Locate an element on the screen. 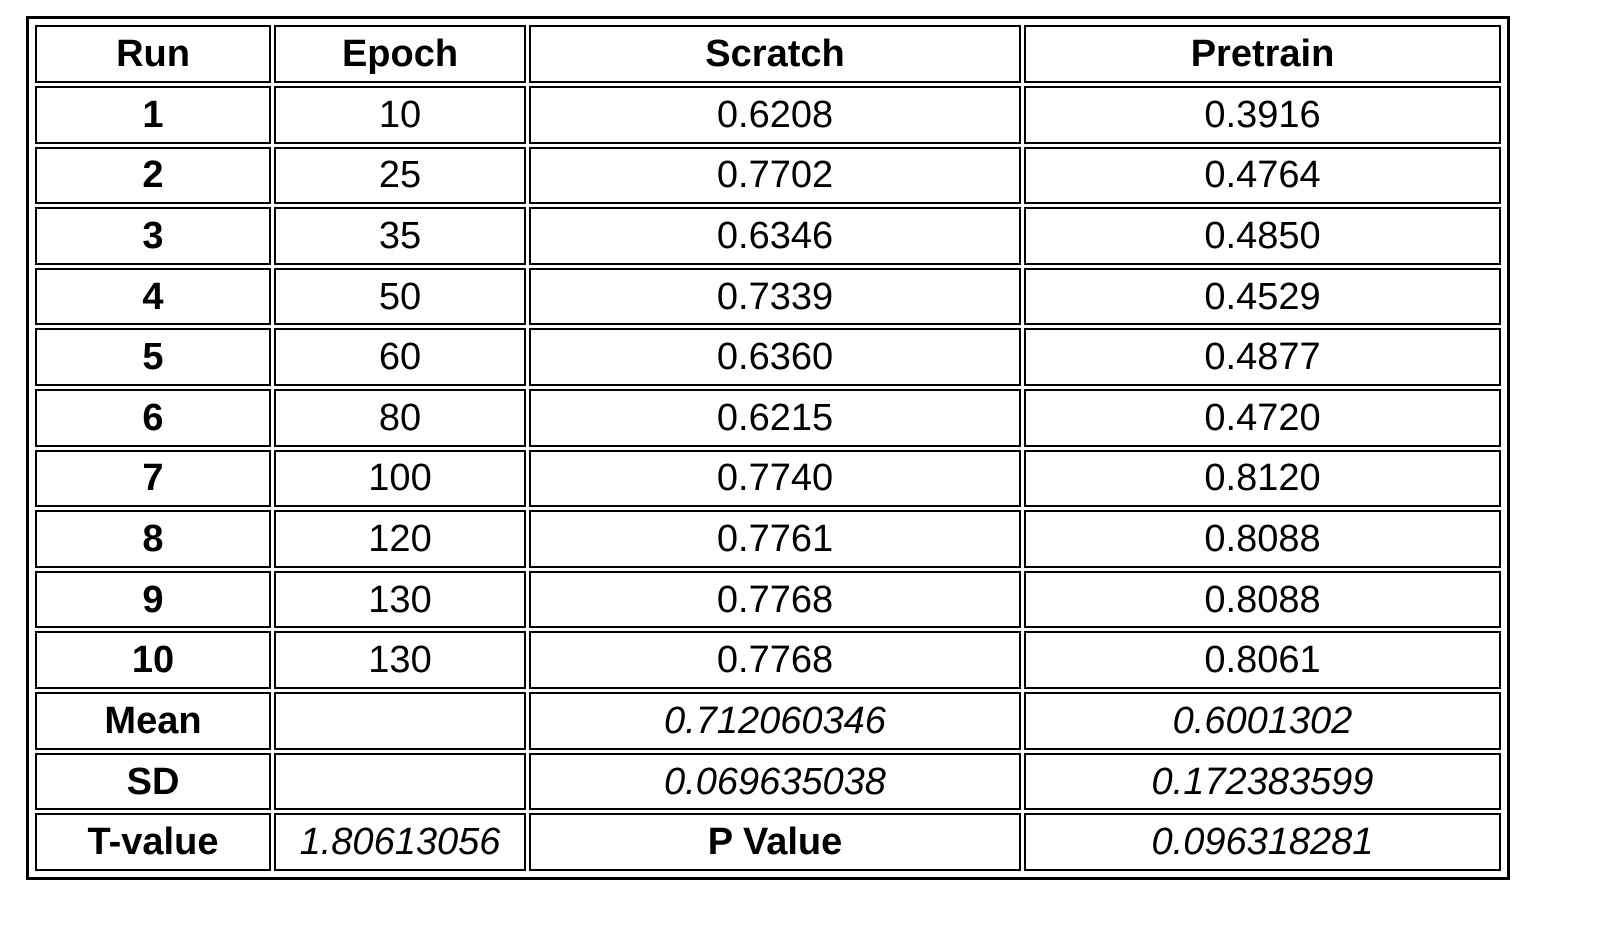 The image size is (1597, 928). pvalue-value: 0.096318281 is located at coordinates (1262, 842).